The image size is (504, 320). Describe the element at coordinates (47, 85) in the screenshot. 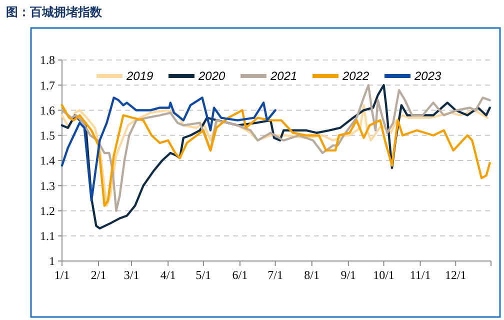

I see `y-tick-label: 1.7` at that location.